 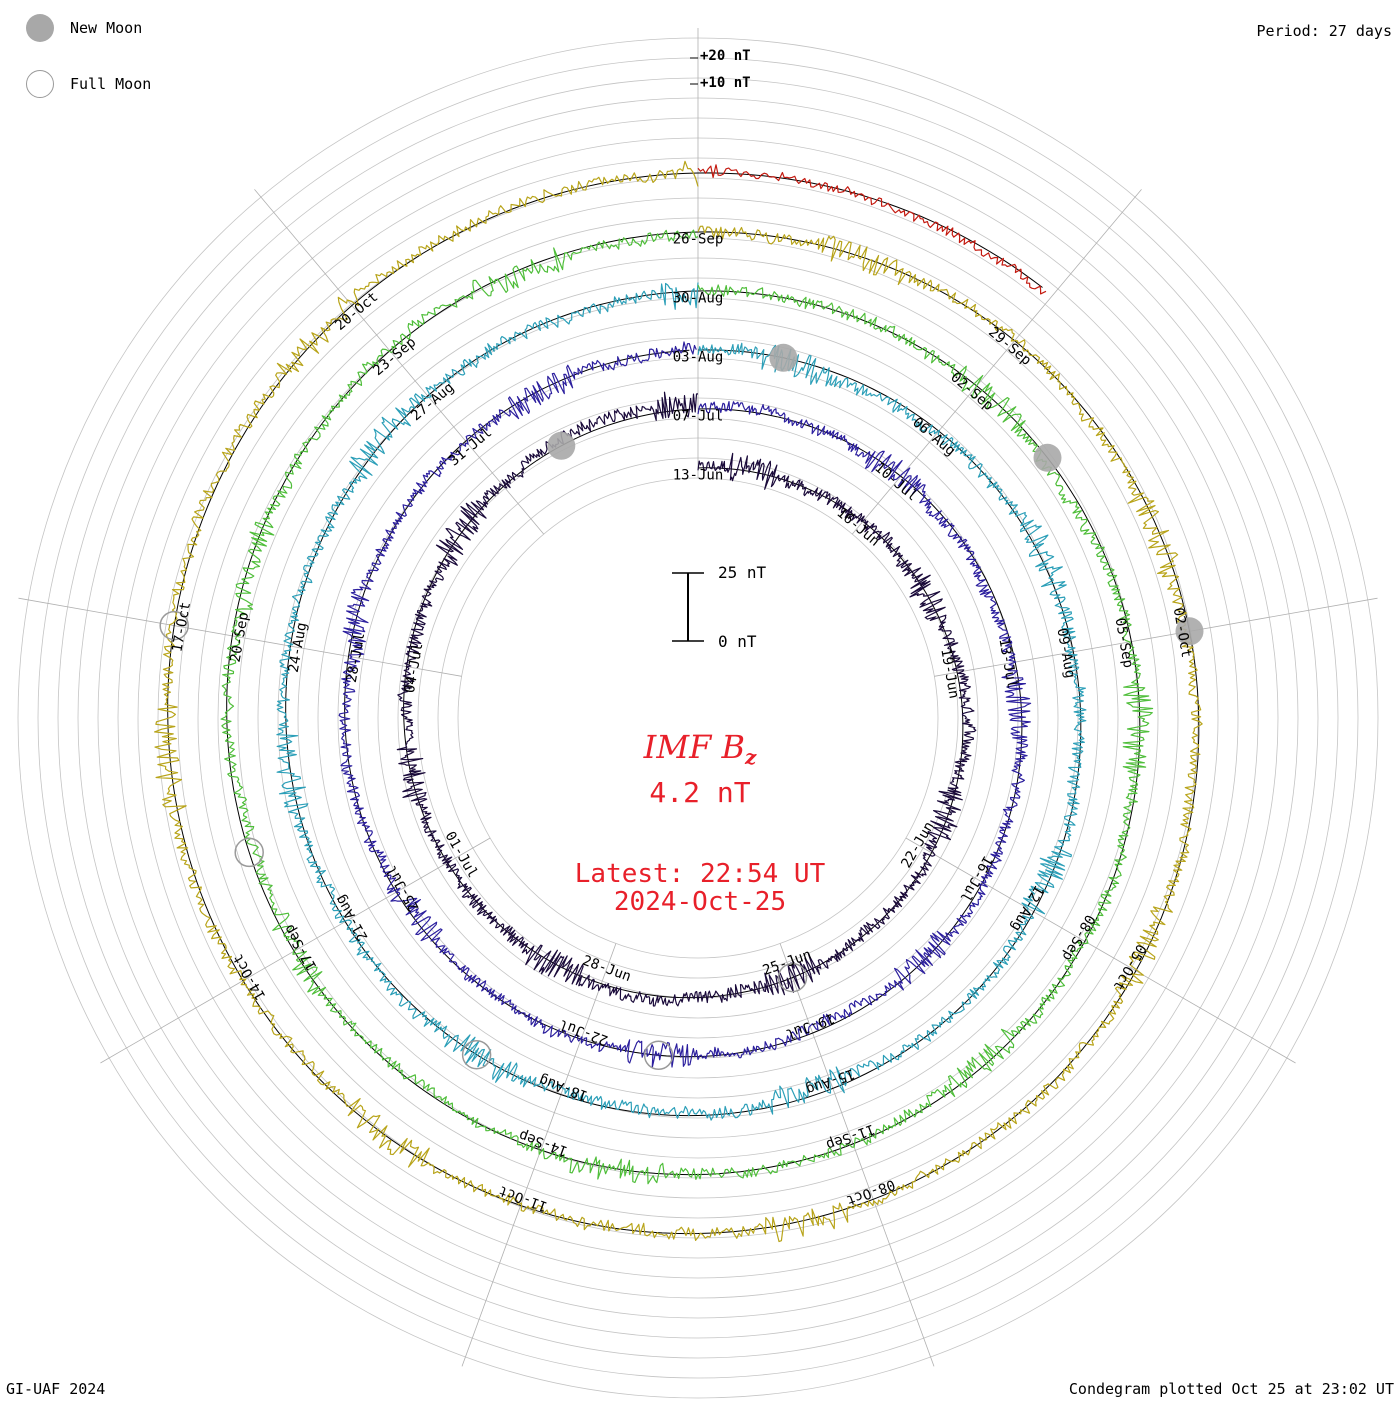 I want to click on legend-full-moon-label: Full Moon, so click(x=111, y=84).